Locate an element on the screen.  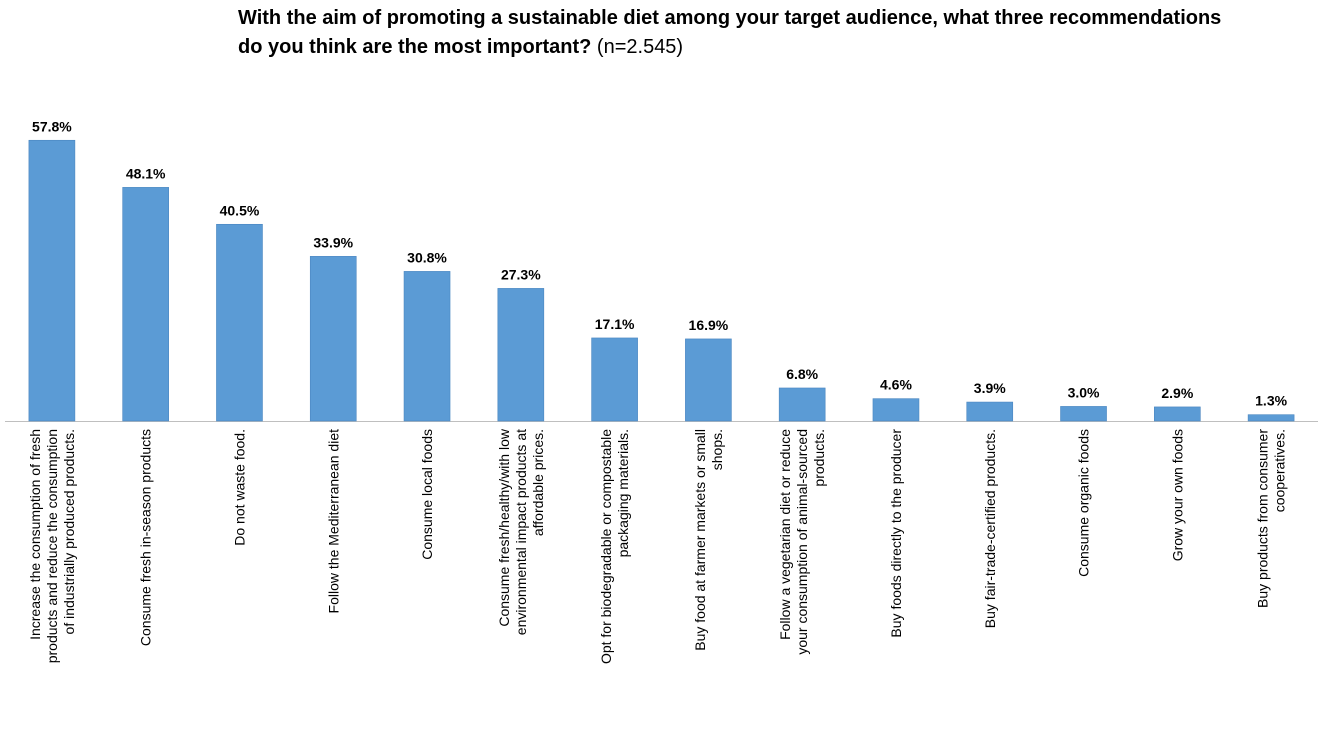
category-label-3: Do not waste food. is located at coordinates (239, 487).